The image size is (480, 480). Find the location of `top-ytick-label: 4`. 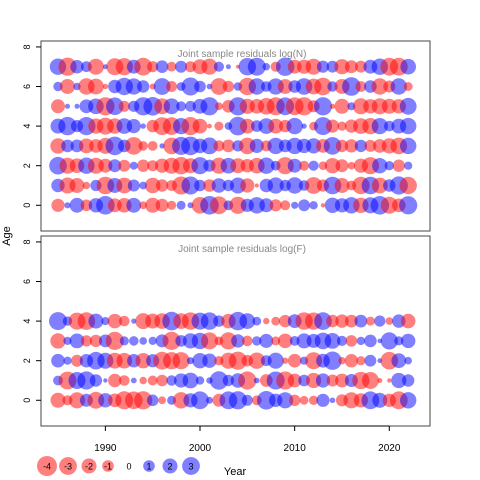

top-ytick-label: 4 is located at coordinates (27, 126).